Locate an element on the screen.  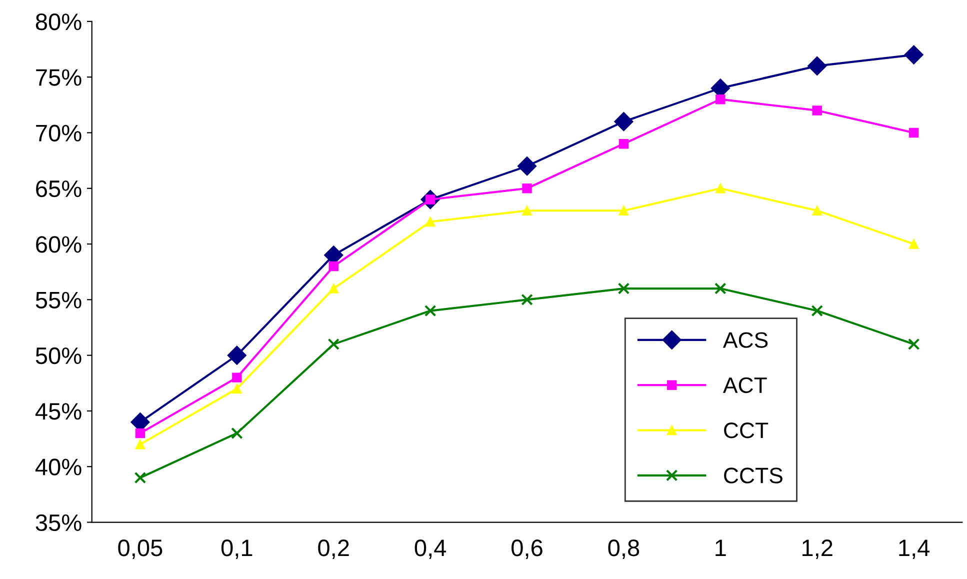
y-tick-label: 50% is located at coordinates (59, 355).